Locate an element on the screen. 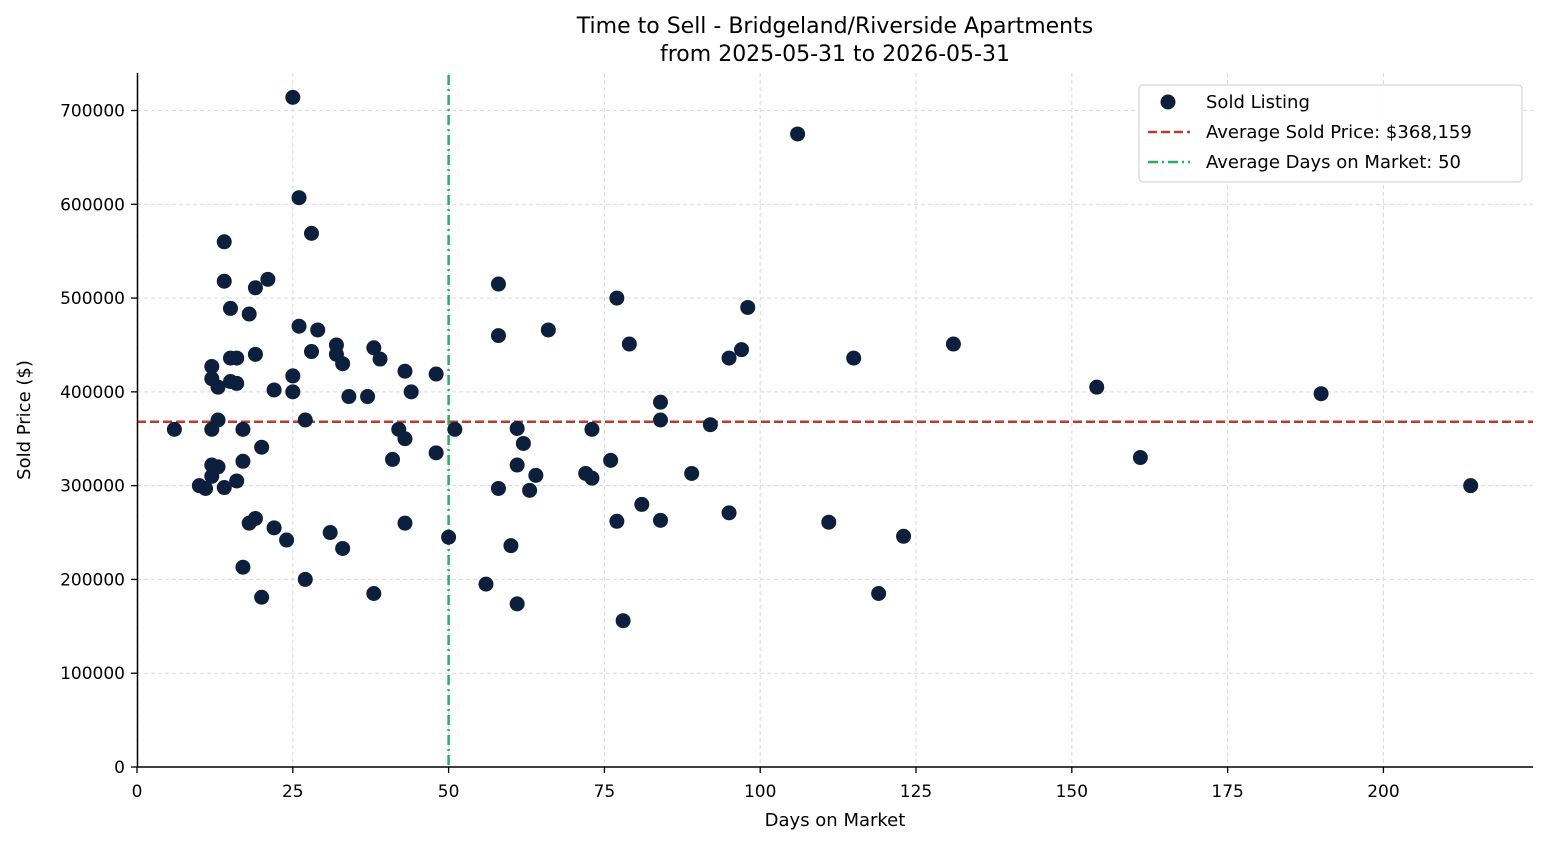  legend-label-avg-price: Average Sold Price: $368,159 is located at coordinates (1339, 132).